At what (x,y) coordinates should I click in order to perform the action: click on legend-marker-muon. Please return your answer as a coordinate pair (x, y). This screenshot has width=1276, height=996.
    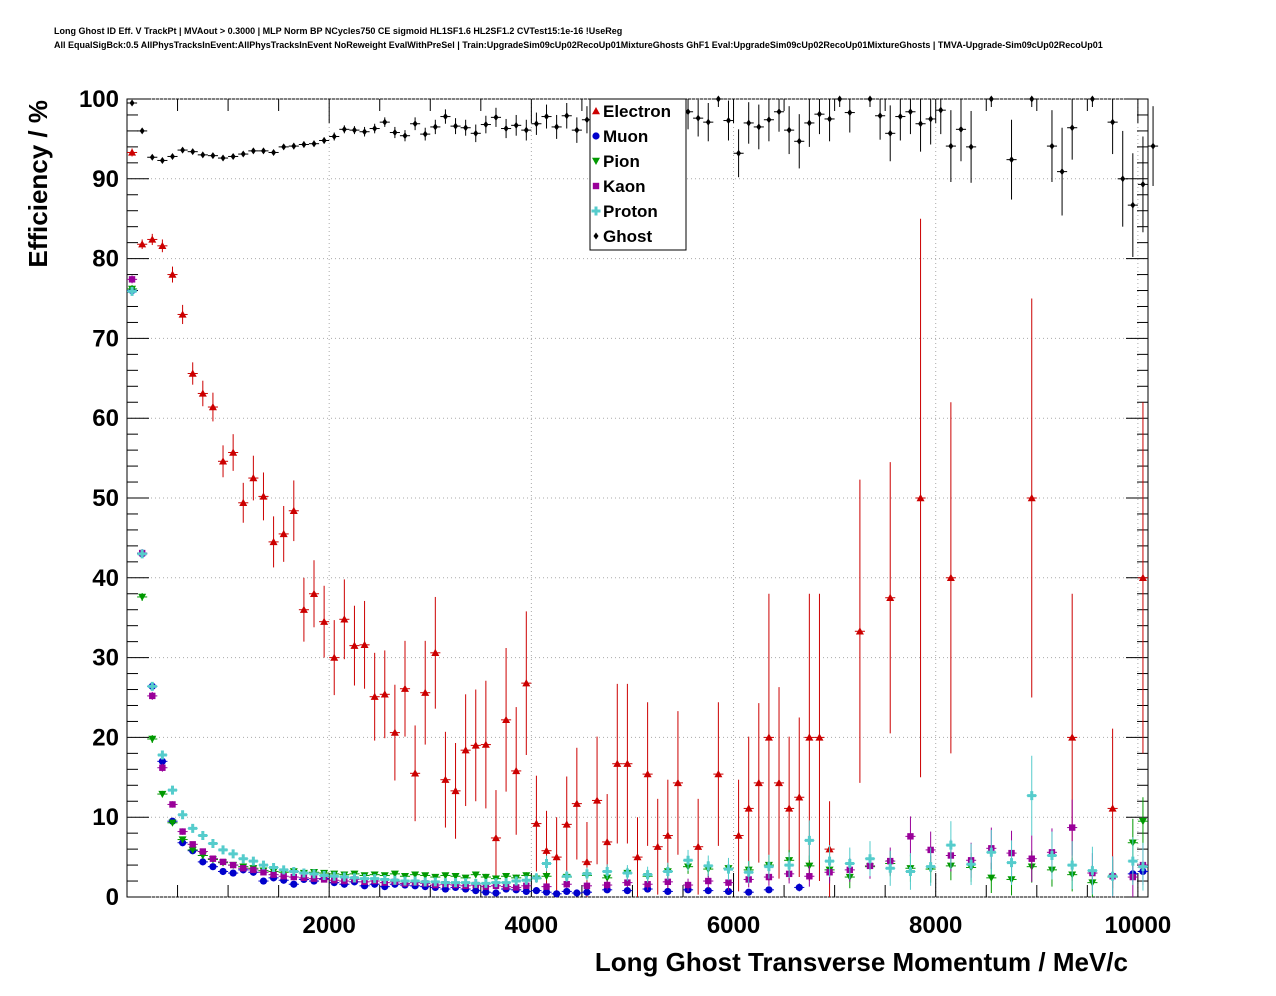
    Looking at the image, I should click on (596, 136).